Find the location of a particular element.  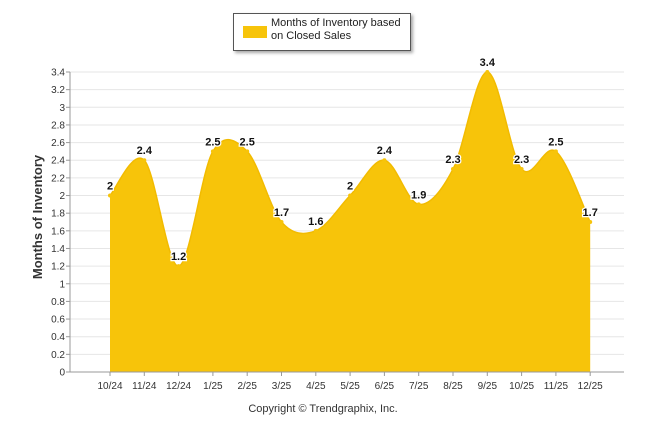

y-tick-label: 3 is located at coordinates (62, 108).